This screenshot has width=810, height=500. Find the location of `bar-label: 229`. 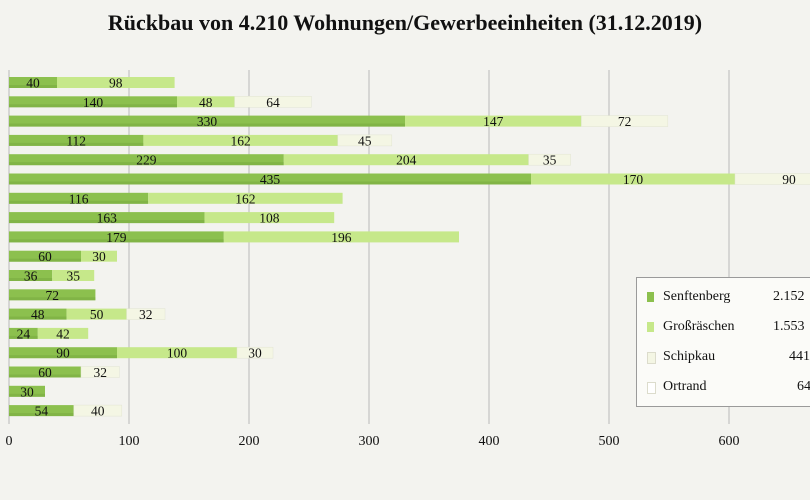

bar-label: 229 is located at coordinates (146, 160).